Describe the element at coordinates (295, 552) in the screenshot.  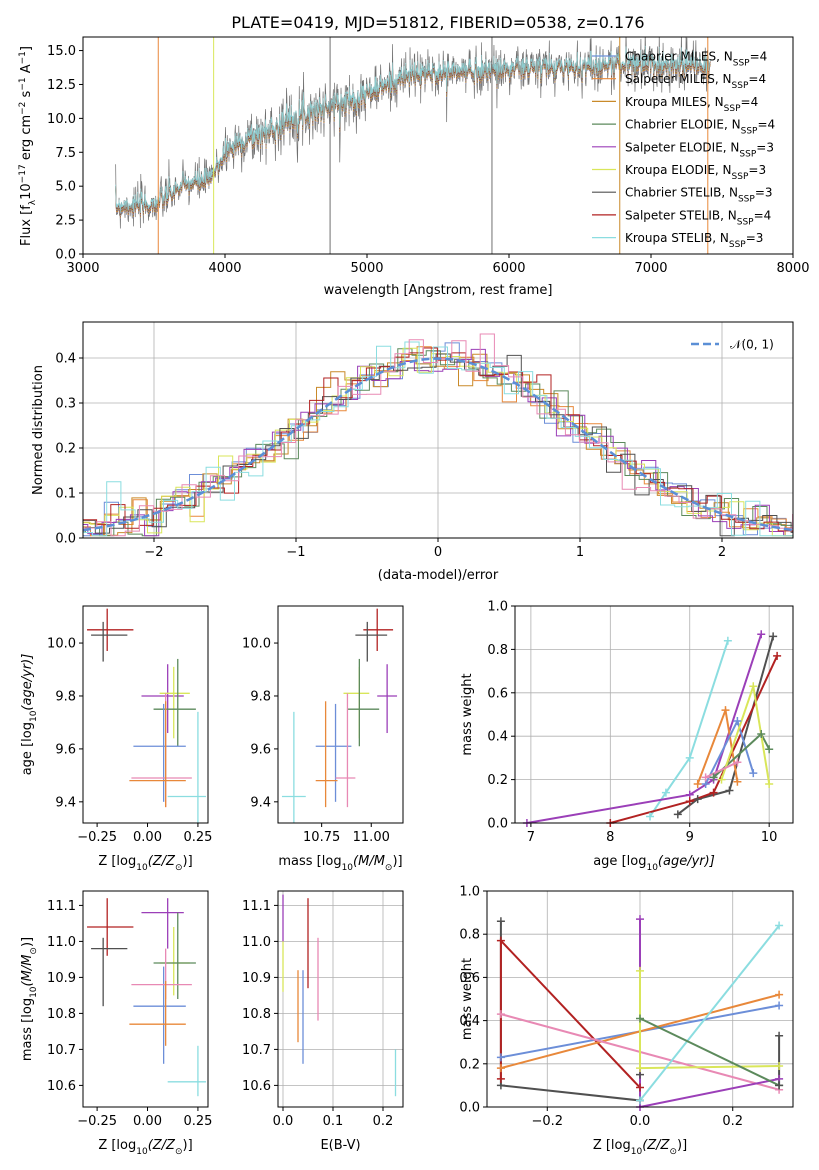
I see `x-tick-label: −1` at that location.